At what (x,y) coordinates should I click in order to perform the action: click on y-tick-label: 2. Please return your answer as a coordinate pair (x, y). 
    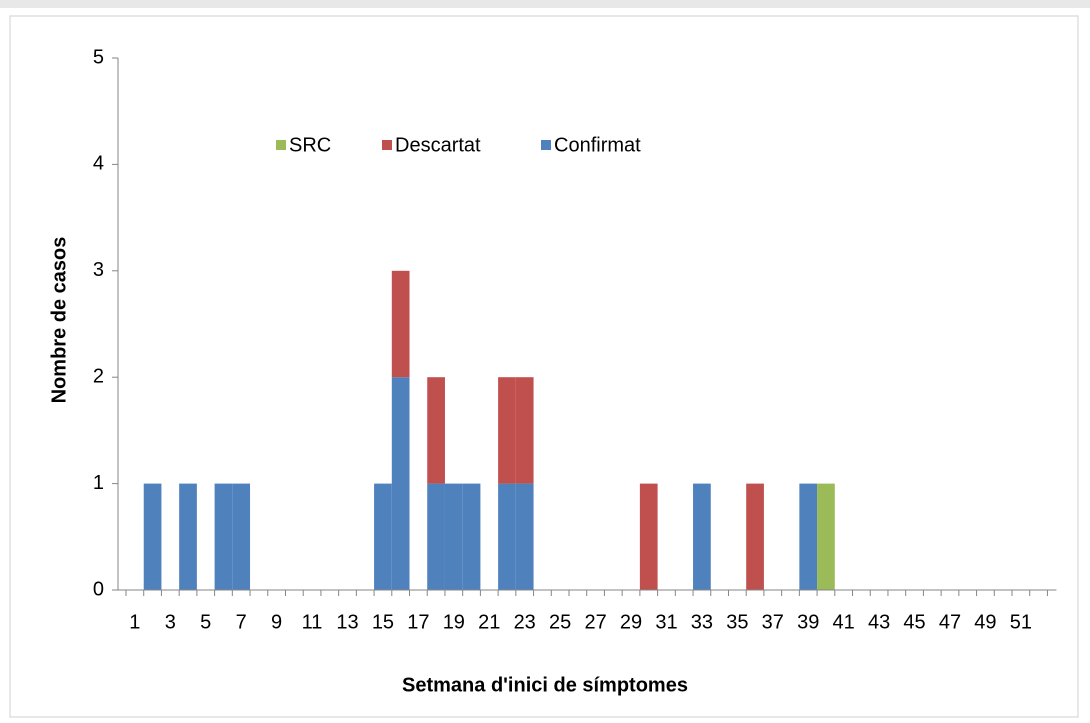
    Looking at the image, I should click on (98, 376).